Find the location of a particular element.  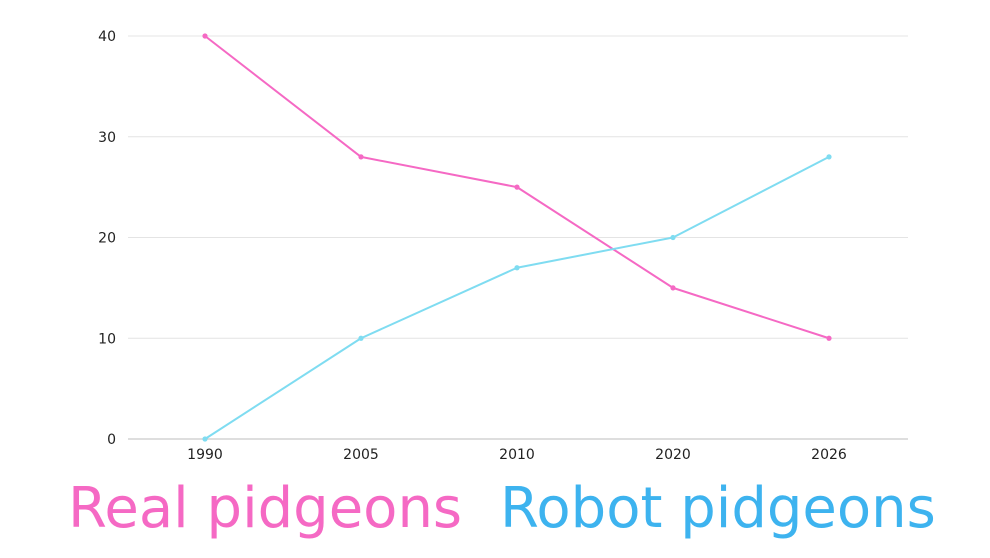

y-axis-ticks: 0 10 20 30 40 is located at coordinates (107, 238).